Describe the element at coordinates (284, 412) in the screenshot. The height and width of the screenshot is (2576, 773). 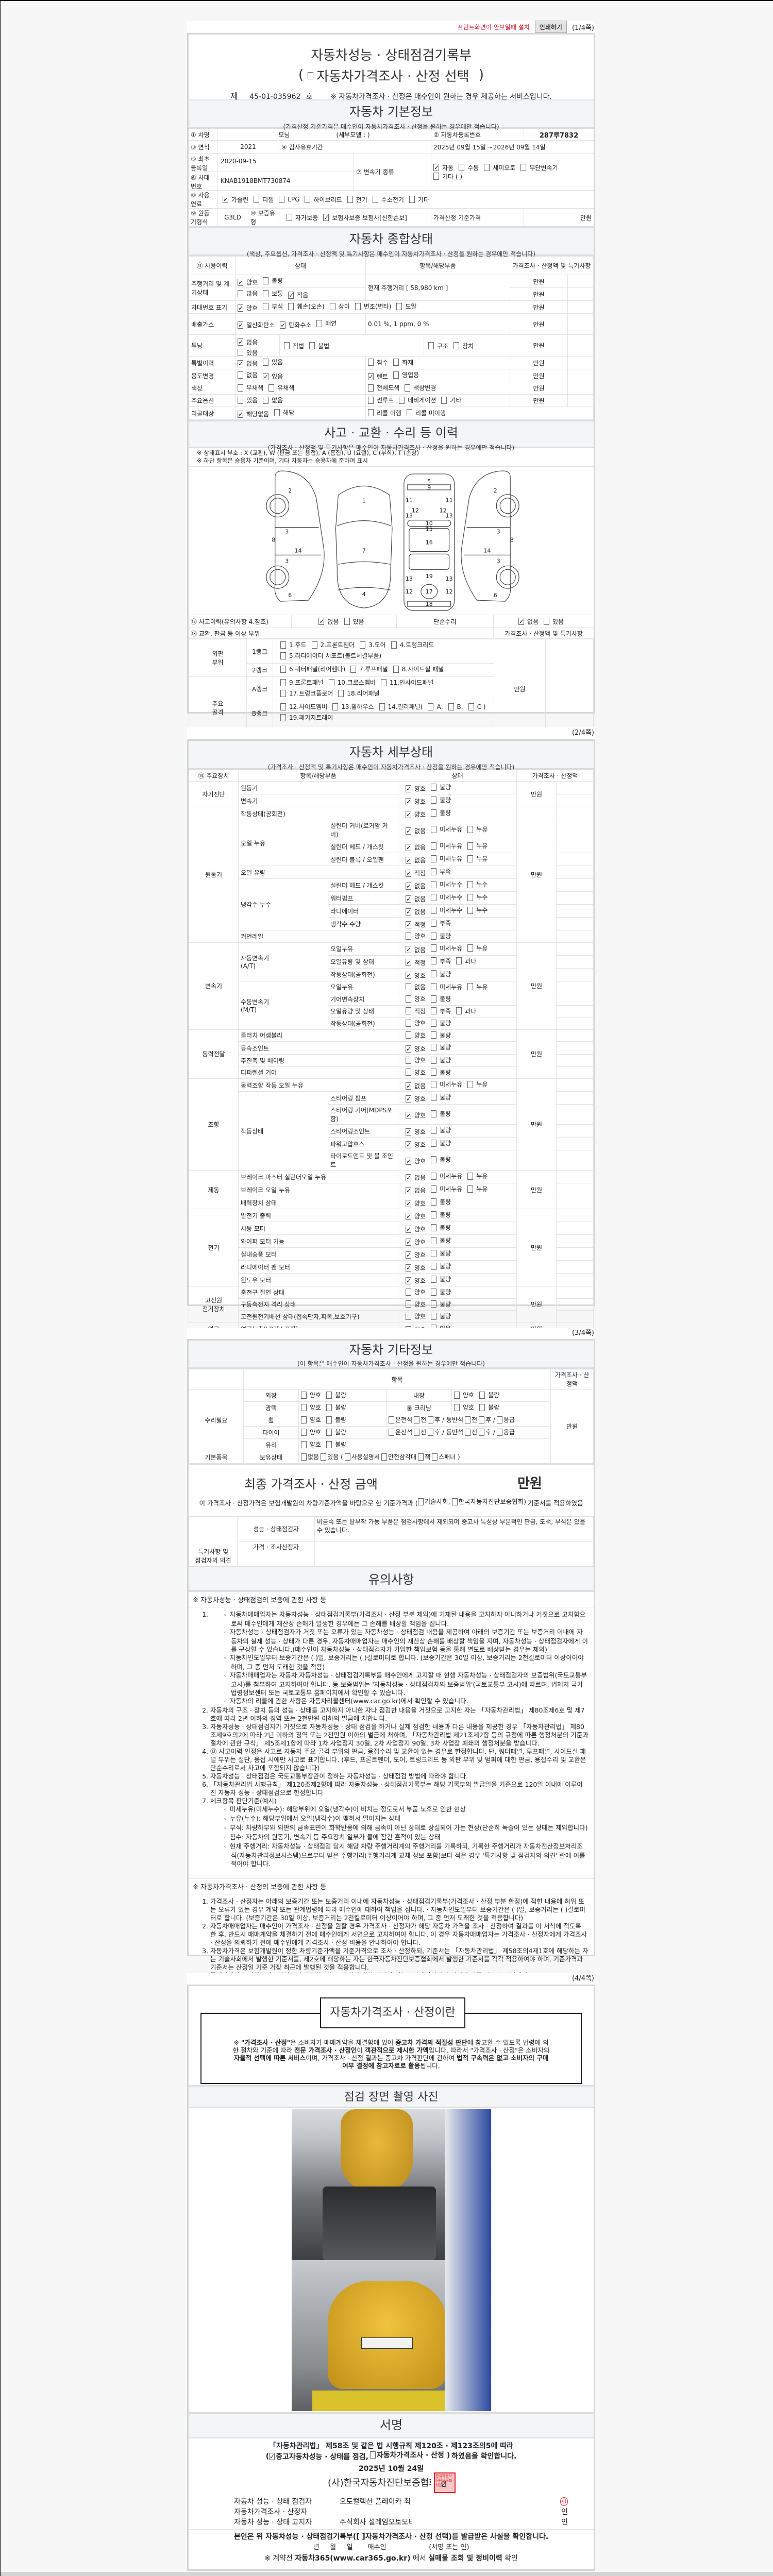
I see `checkbox-option: 해당` at that location.